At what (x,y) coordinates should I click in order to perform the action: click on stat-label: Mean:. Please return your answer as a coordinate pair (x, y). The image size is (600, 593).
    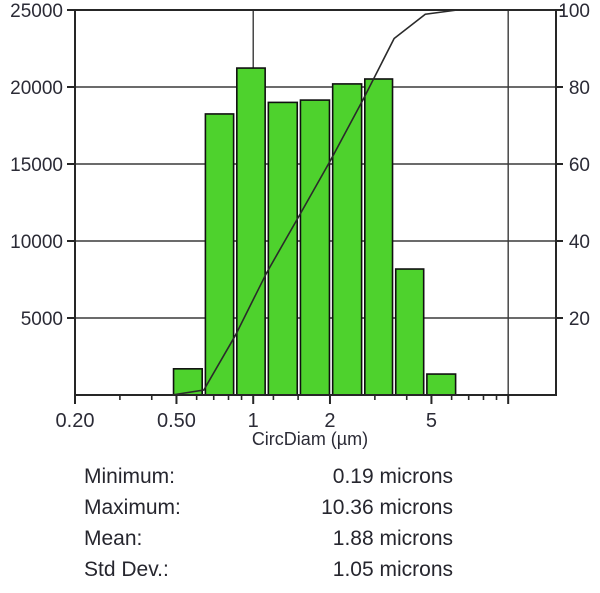
    Looking at the image, I should click on (113, 538).